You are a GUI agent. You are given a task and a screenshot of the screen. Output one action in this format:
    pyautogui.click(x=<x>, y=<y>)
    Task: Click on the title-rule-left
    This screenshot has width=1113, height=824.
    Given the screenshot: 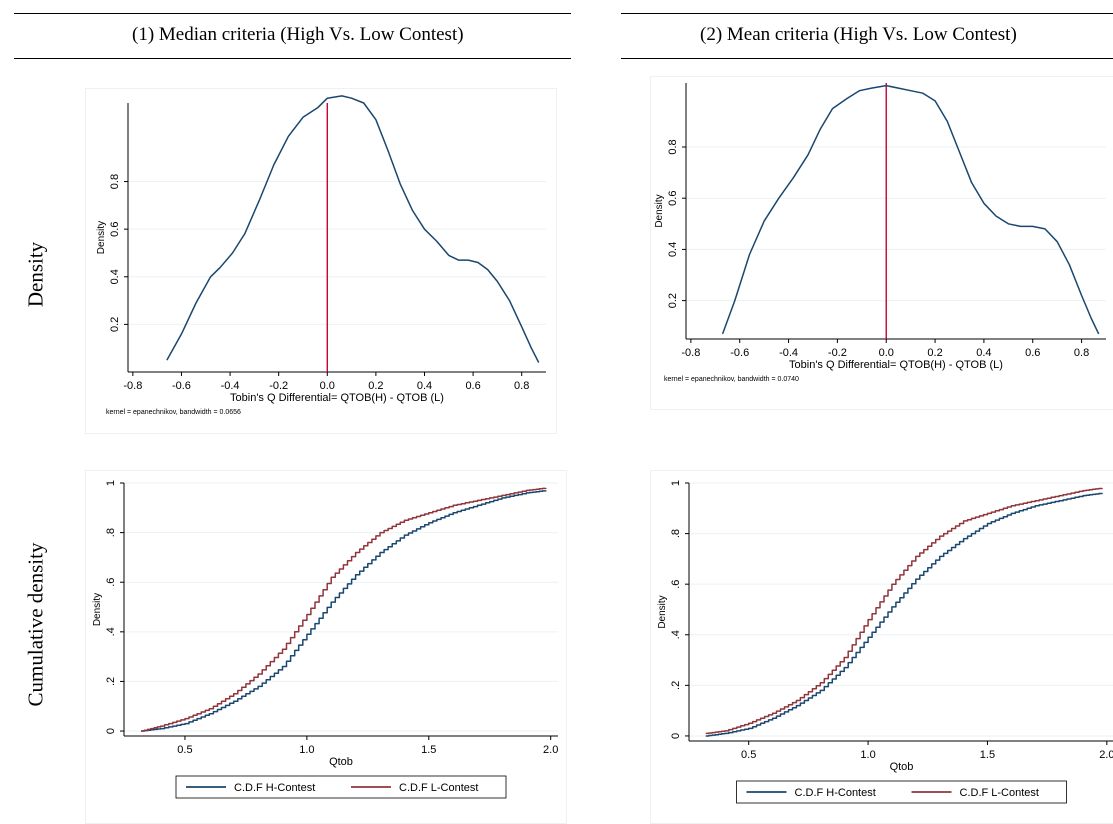 What is the action you would take?
    pyautogui.click(x=292, y=58)
    